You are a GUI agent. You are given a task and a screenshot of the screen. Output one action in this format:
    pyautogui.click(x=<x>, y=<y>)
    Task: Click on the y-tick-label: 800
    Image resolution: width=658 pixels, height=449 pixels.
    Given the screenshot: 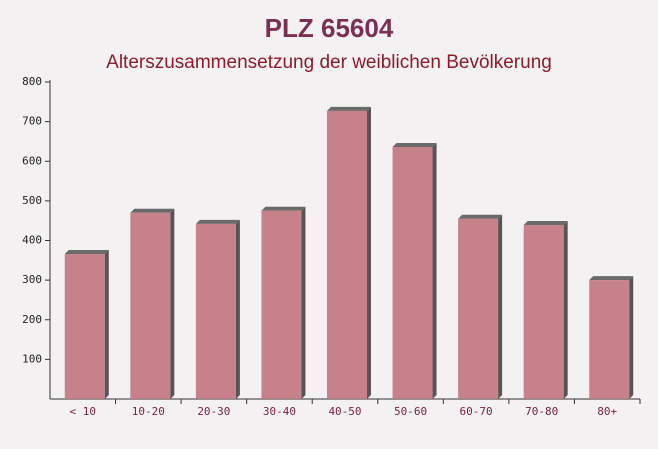 What is the action you would take?
    pyautogui.click(x=32, y=81)
    